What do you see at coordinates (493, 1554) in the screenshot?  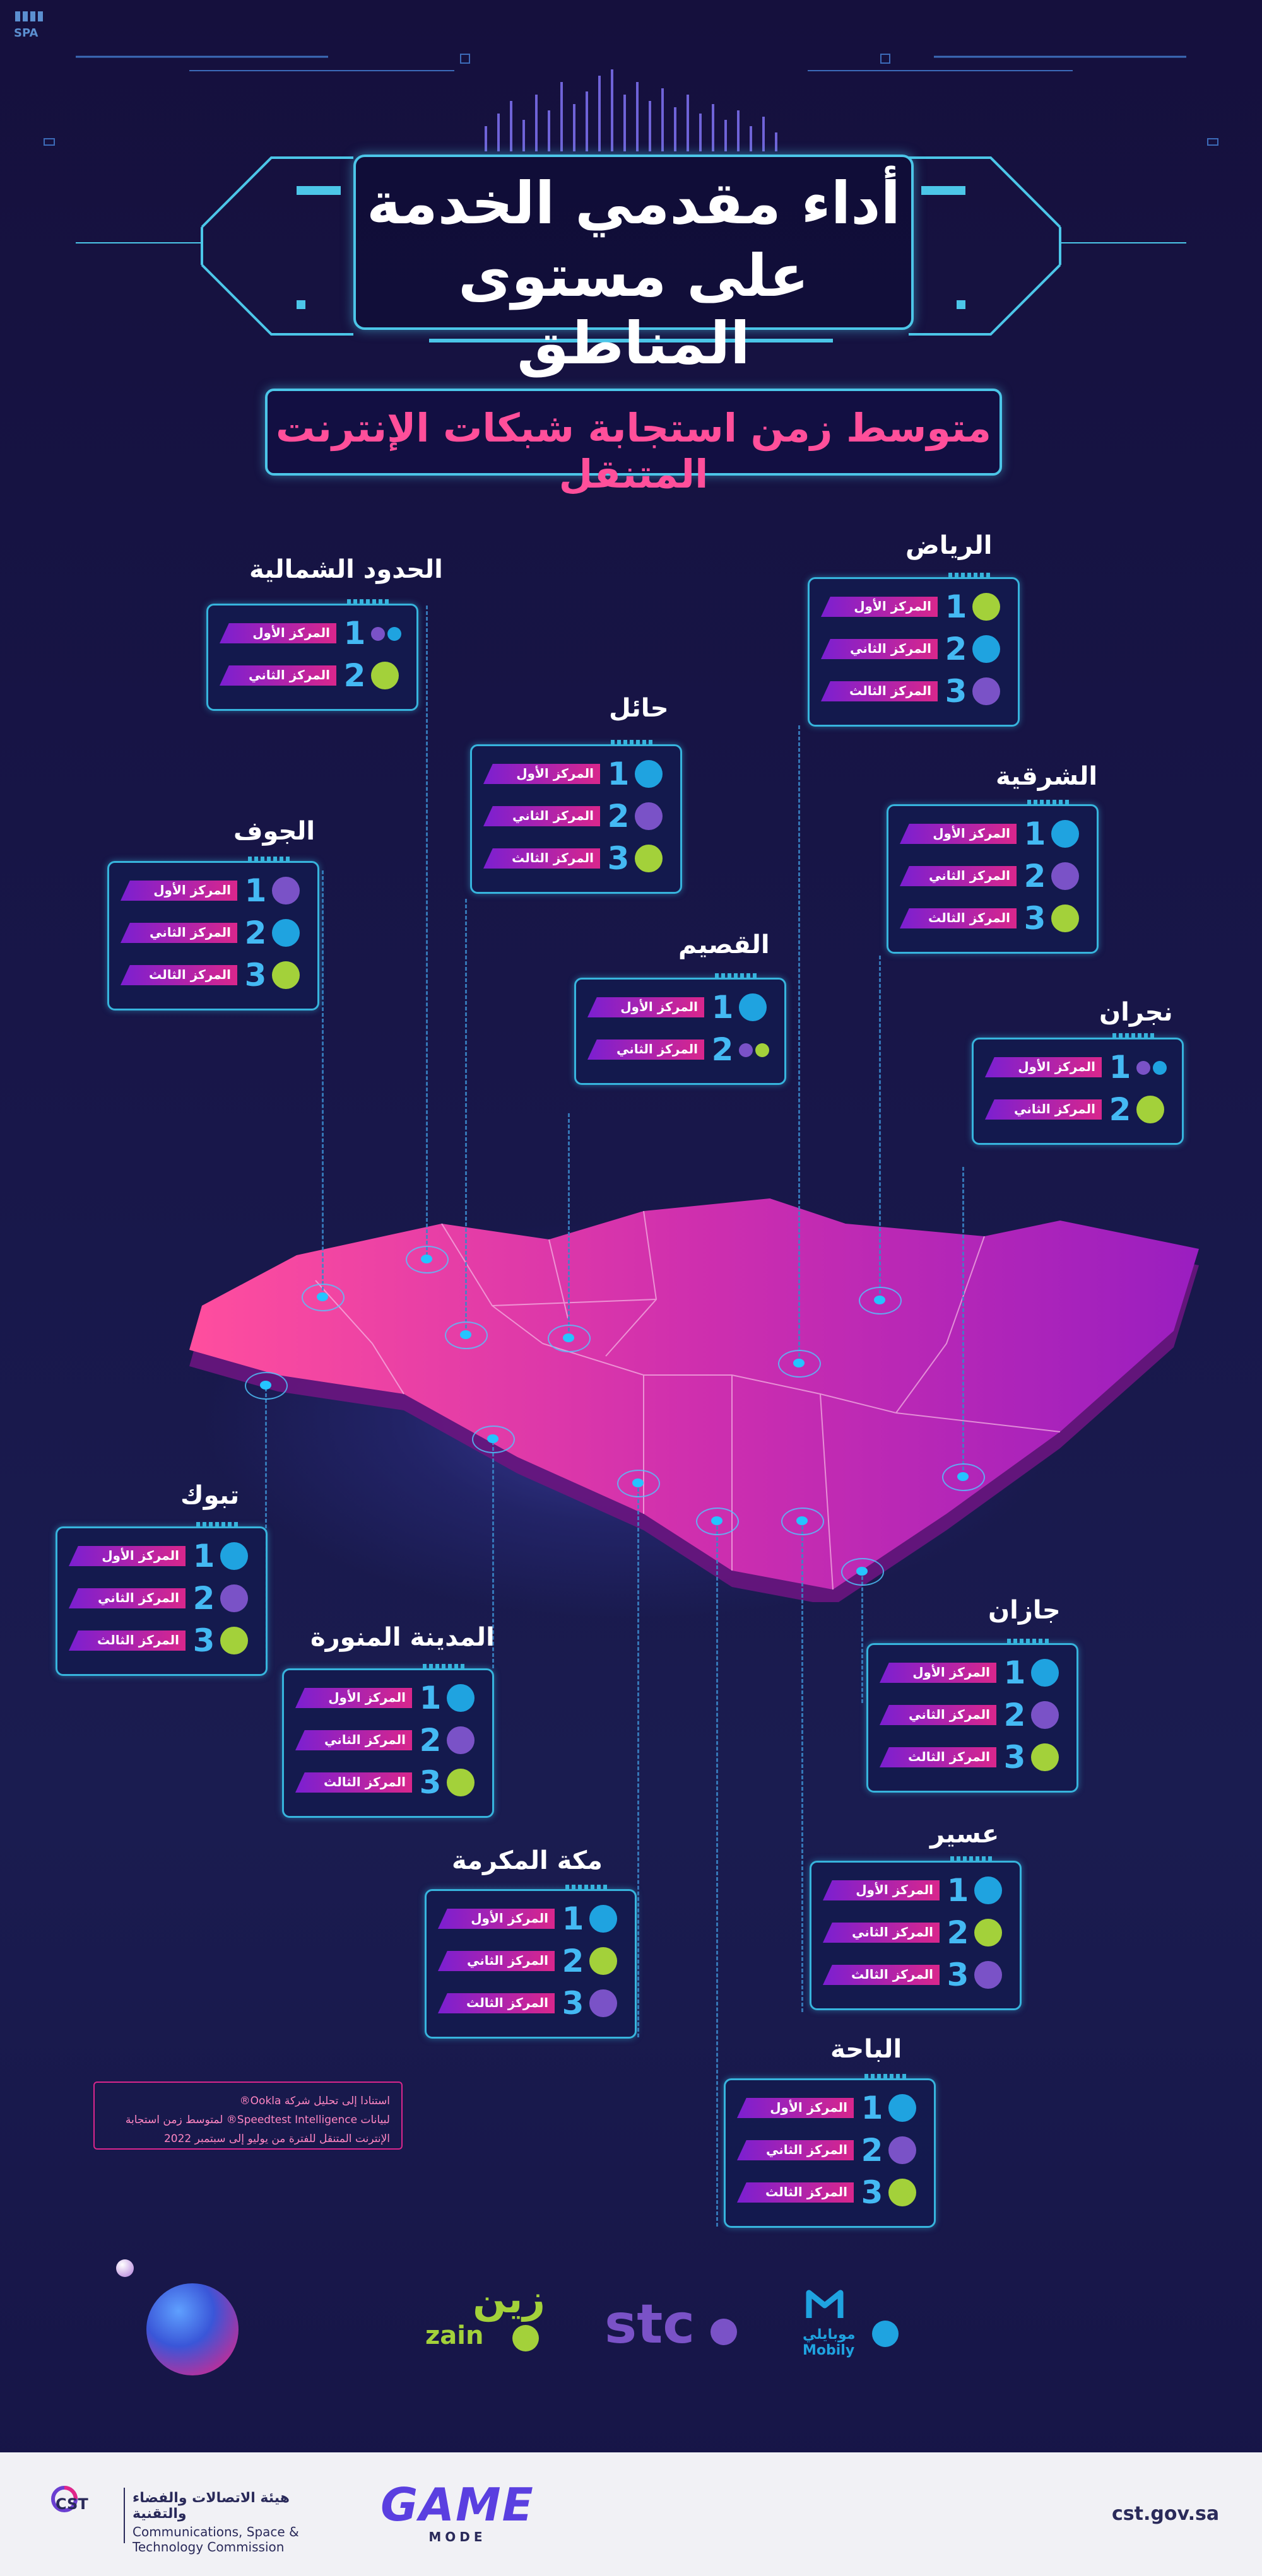 I see `connector-madinah` at bounding box center [493, 1554].